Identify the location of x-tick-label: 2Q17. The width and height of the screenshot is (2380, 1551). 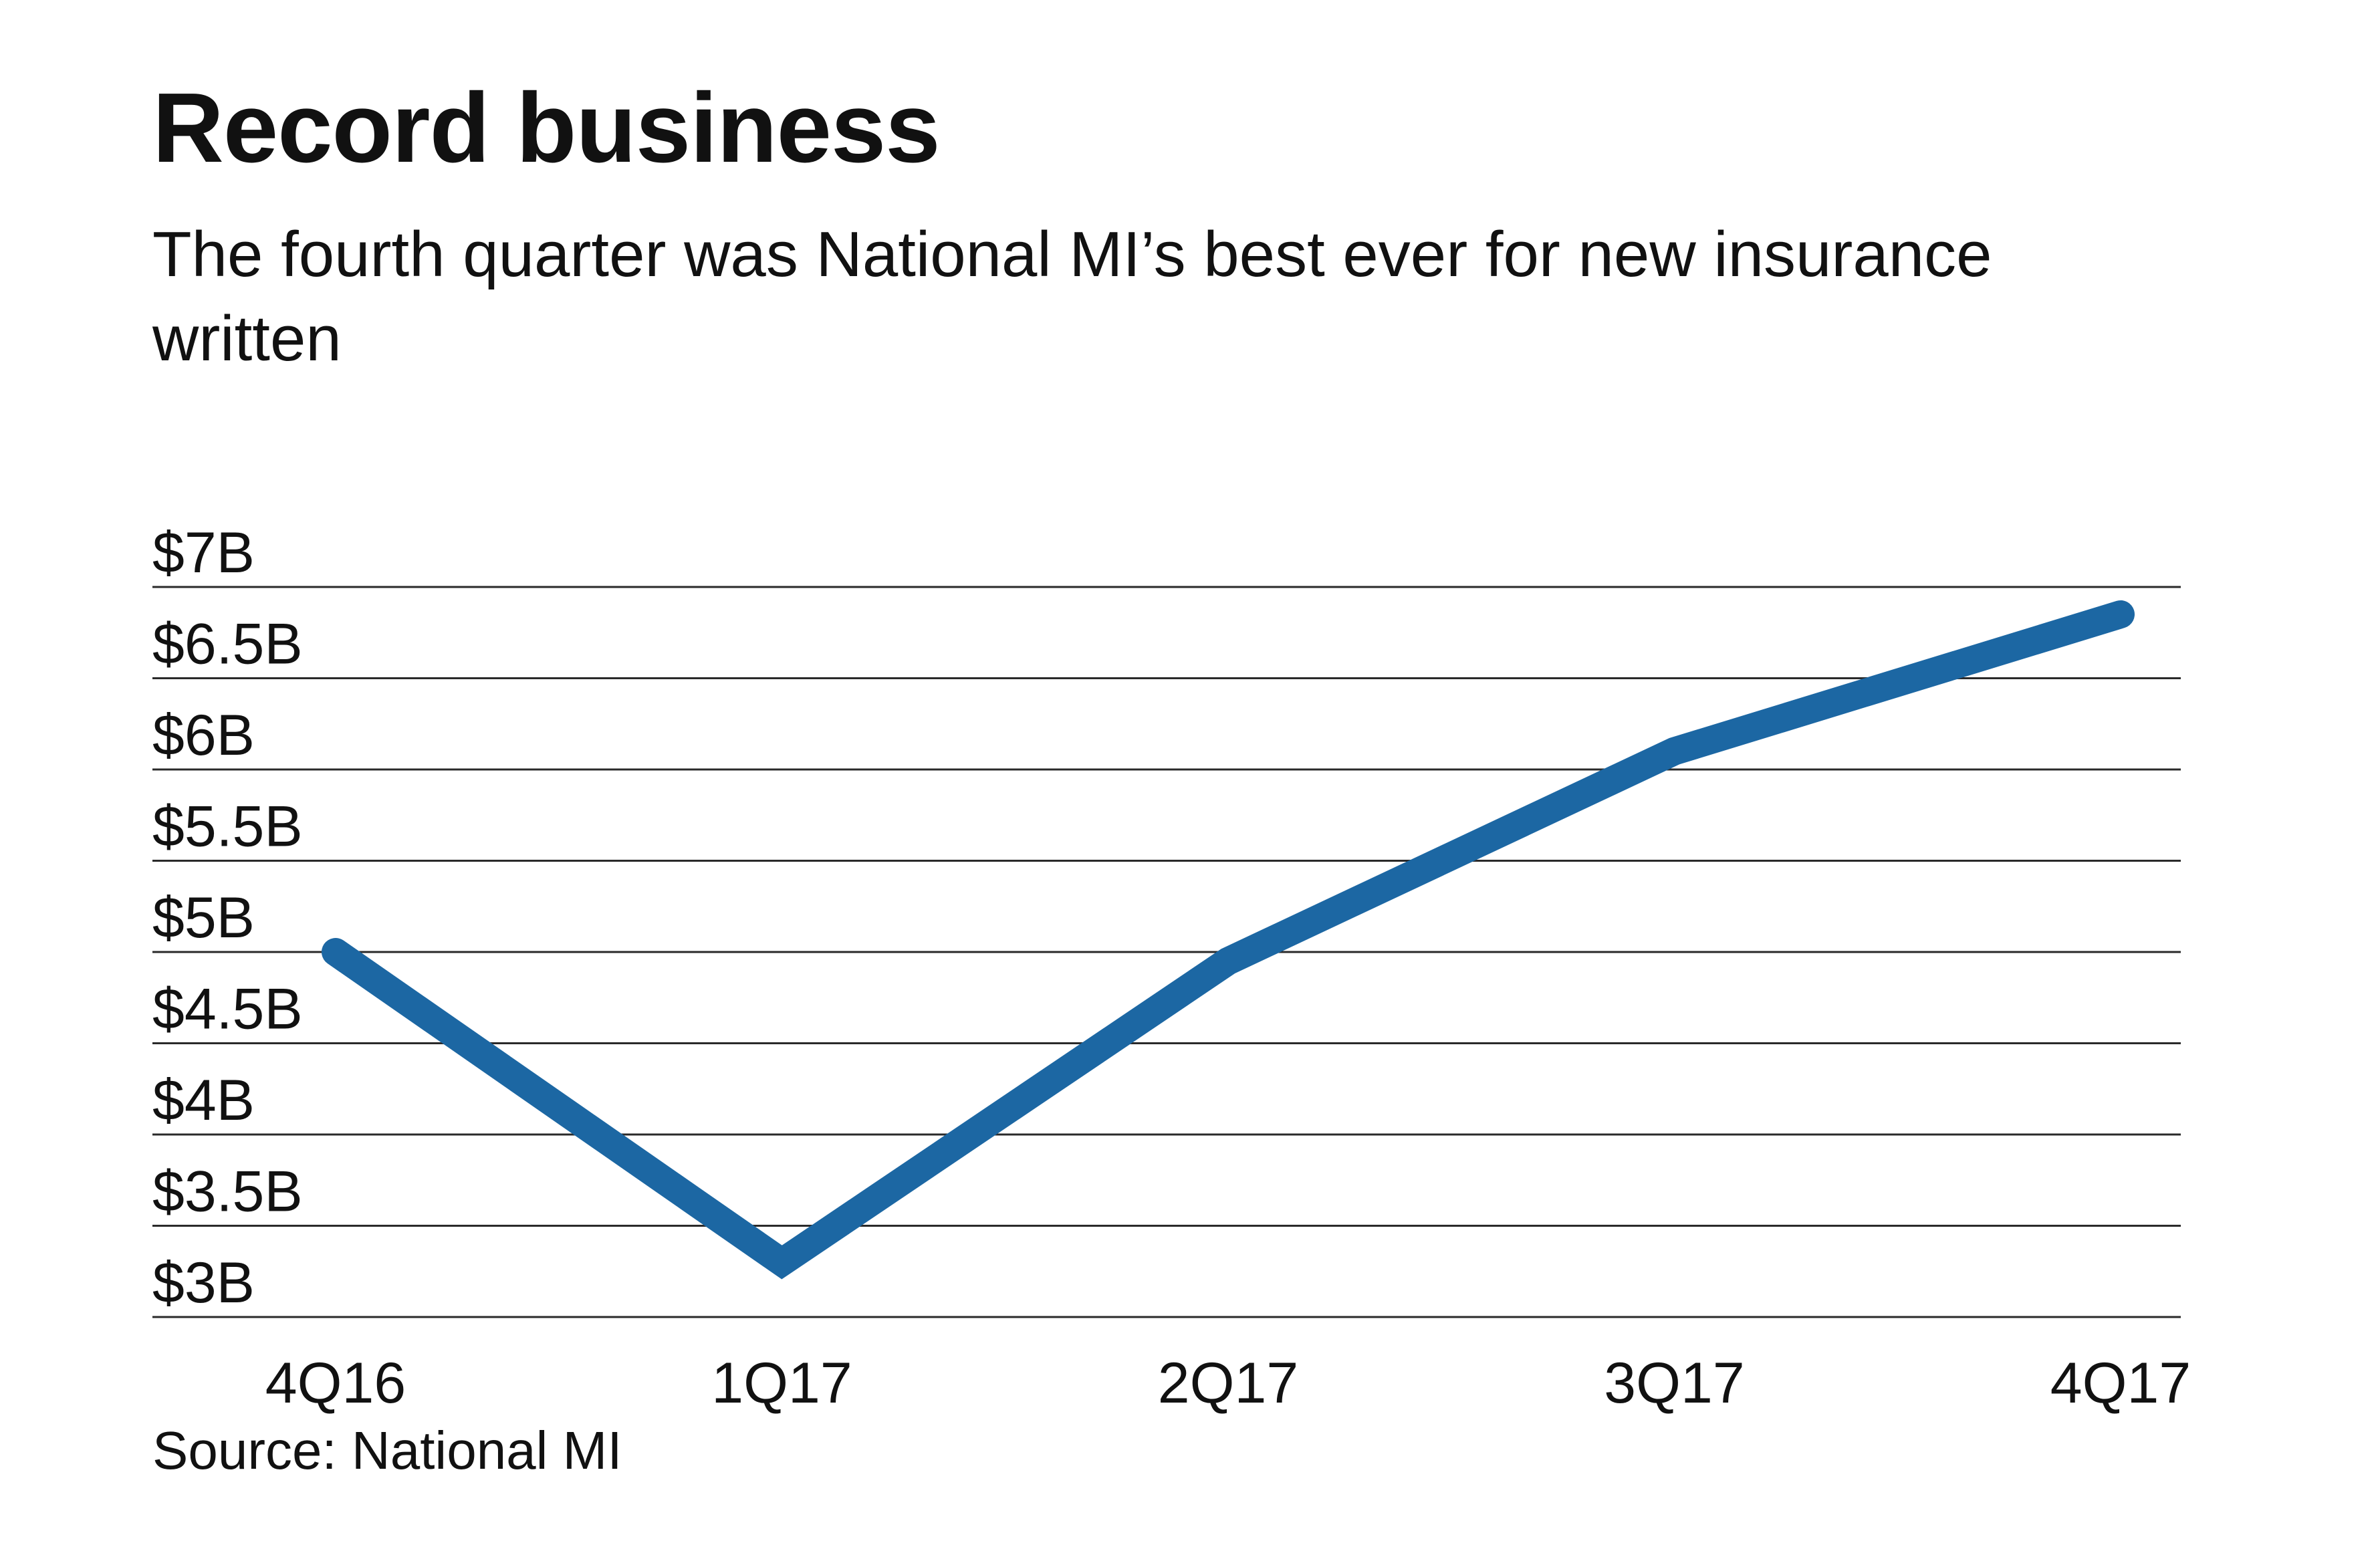
(1228, 1383).